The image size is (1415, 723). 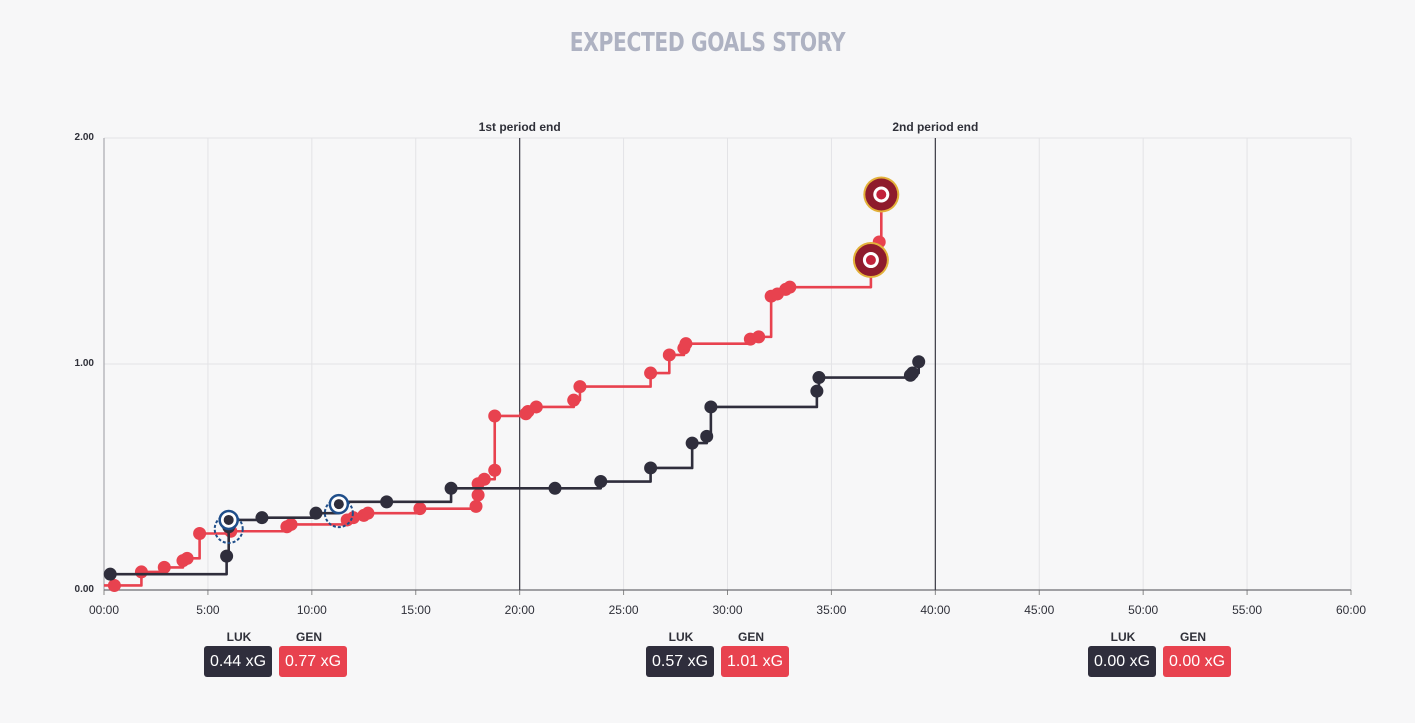 I want to click on x-tick-label: 5:00, so click(x=208, y=610).